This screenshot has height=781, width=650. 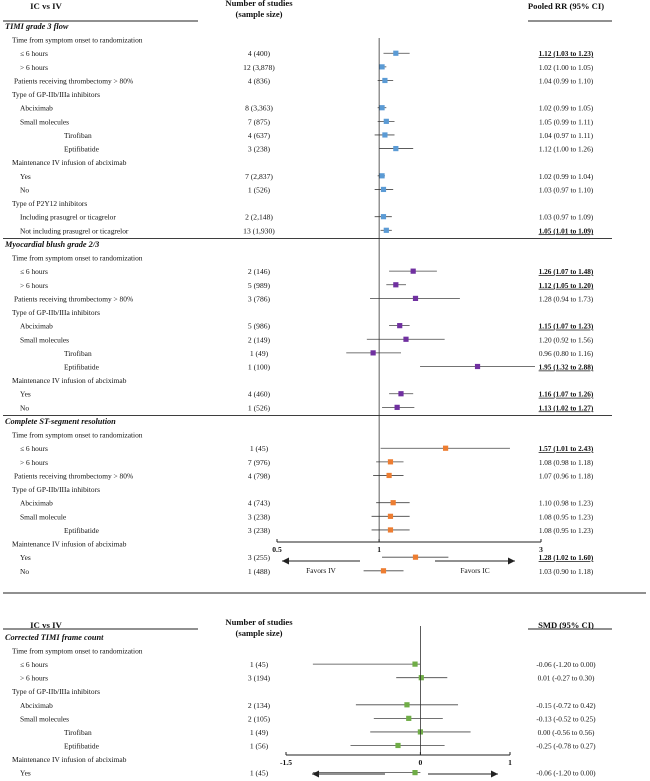 What do you see at coordinates (566, 705) in the screenshot?
I see `row-effect-ci: -0.15 (-0.72 to 0.42)` at bounding box center [566, 705].